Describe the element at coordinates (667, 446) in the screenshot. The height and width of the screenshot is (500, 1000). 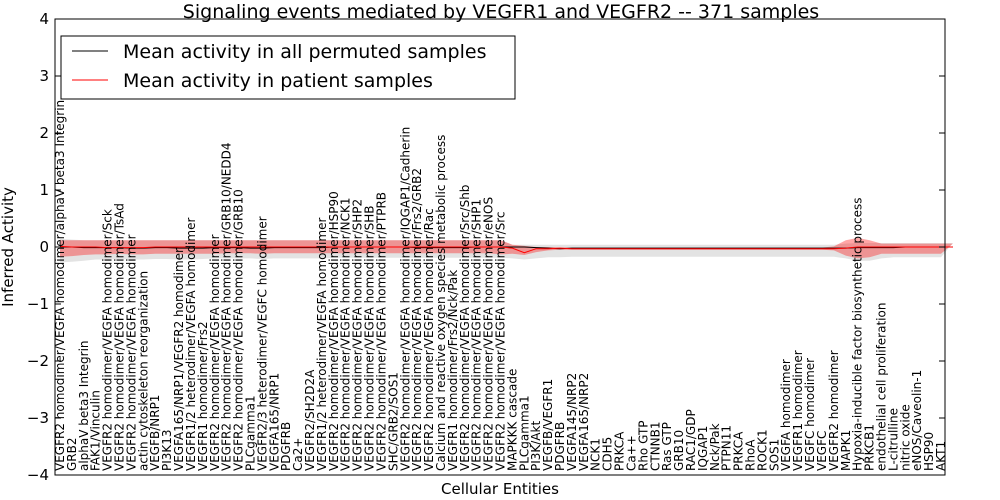
I see `entity-label: Ras GTP` at that location.